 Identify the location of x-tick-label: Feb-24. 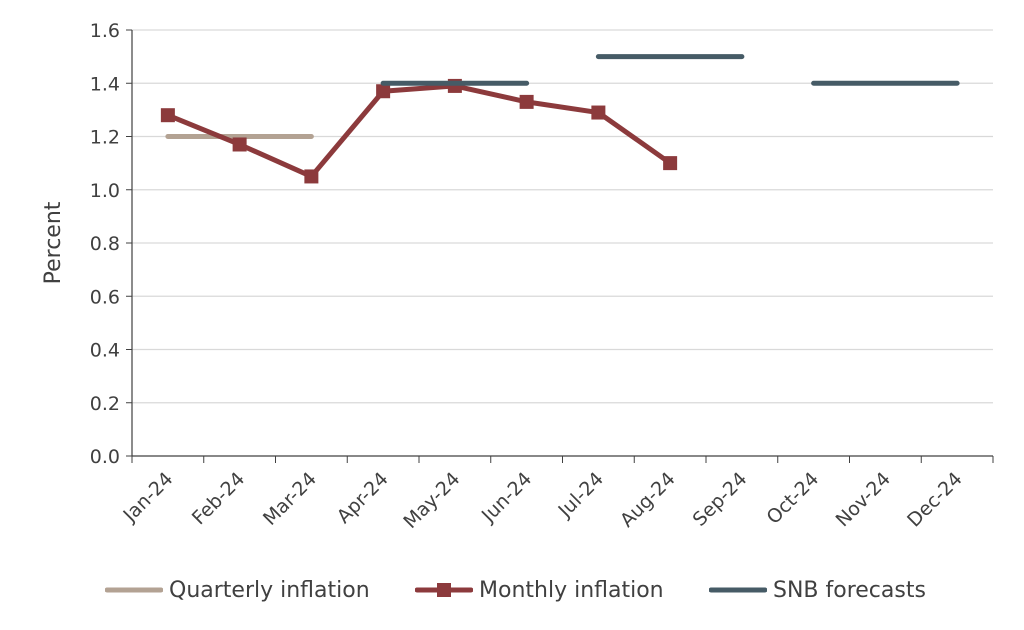
(218, 498).